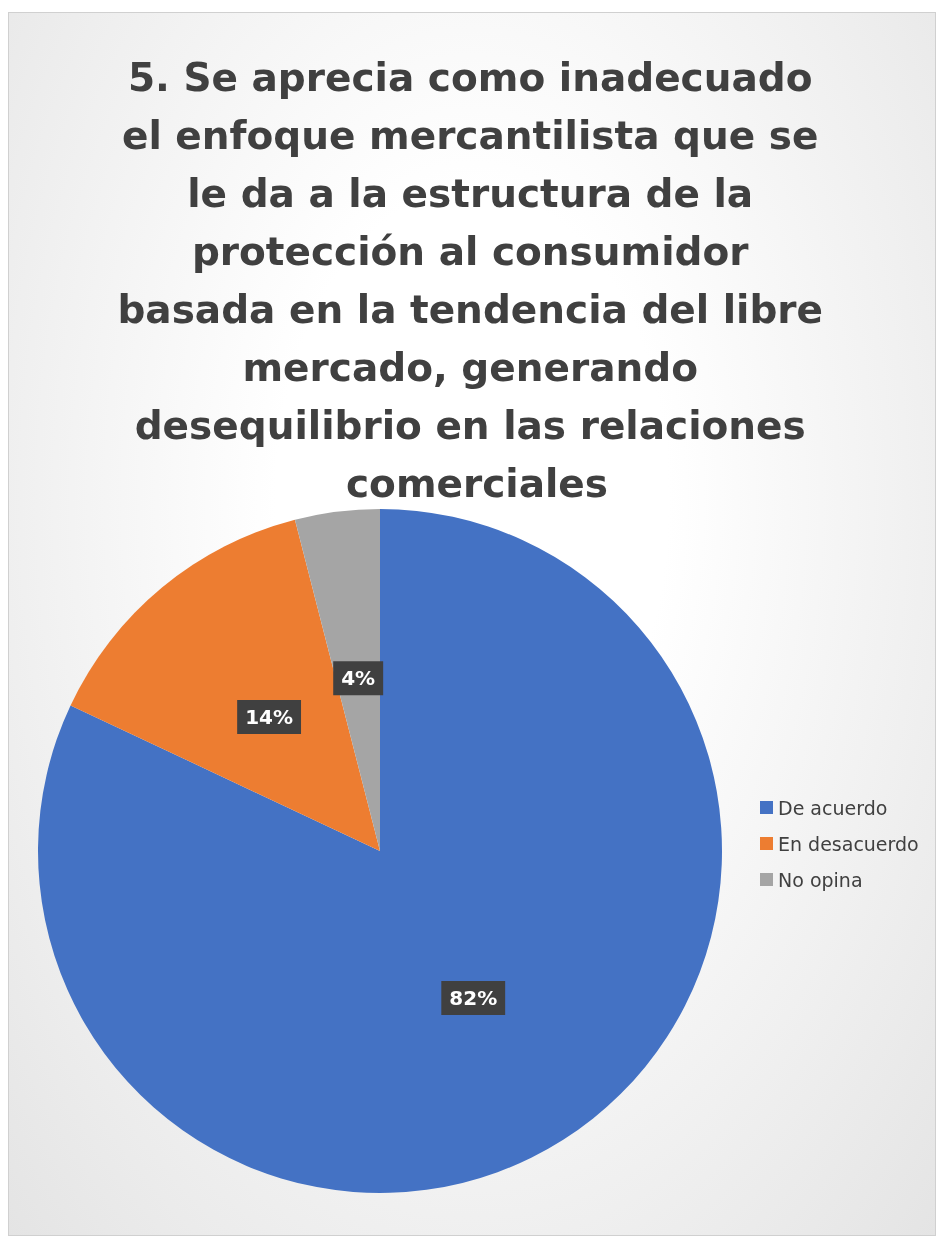  I want to click on data-label: 14%, so click(269, 716).